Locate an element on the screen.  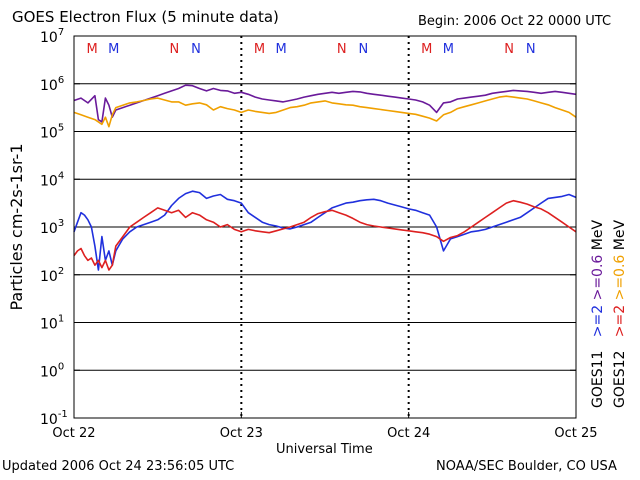
y-axis-title: Particles cm-2s-1sr-1 is located at coordinates (16, 226).